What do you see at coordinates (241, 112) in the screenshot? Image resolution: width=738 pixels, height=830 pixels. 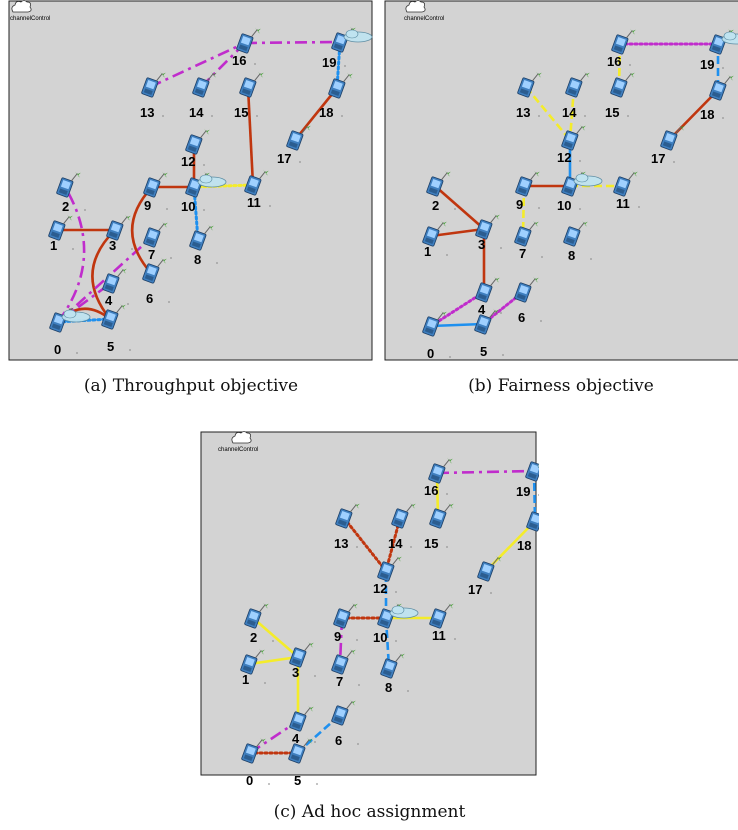 I see `node-label: 15` at bounding box center [241, 112].